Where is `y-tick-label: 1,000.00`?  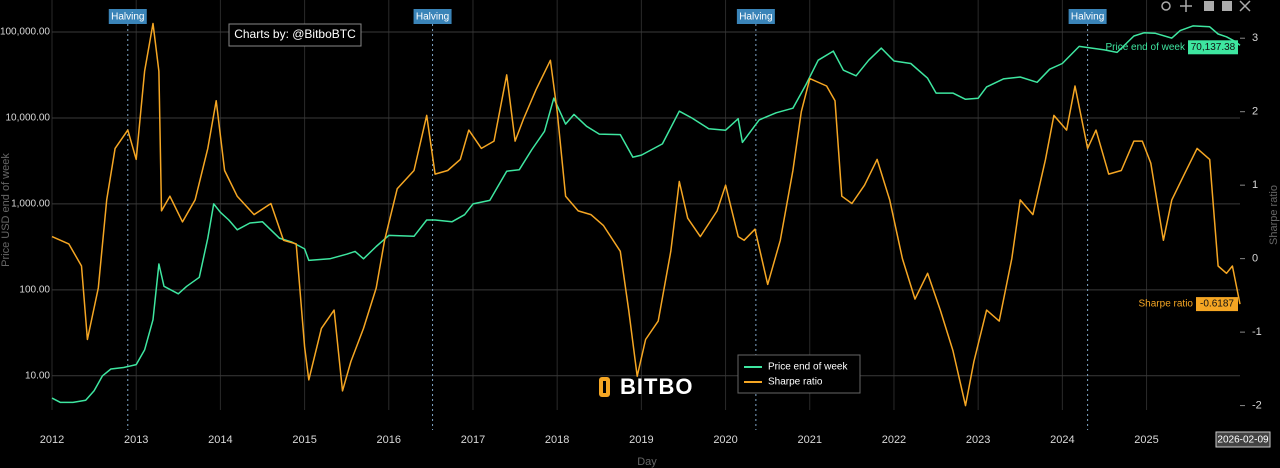 y-tick-label: 1,000.00 is located at coordinates (30, 204).